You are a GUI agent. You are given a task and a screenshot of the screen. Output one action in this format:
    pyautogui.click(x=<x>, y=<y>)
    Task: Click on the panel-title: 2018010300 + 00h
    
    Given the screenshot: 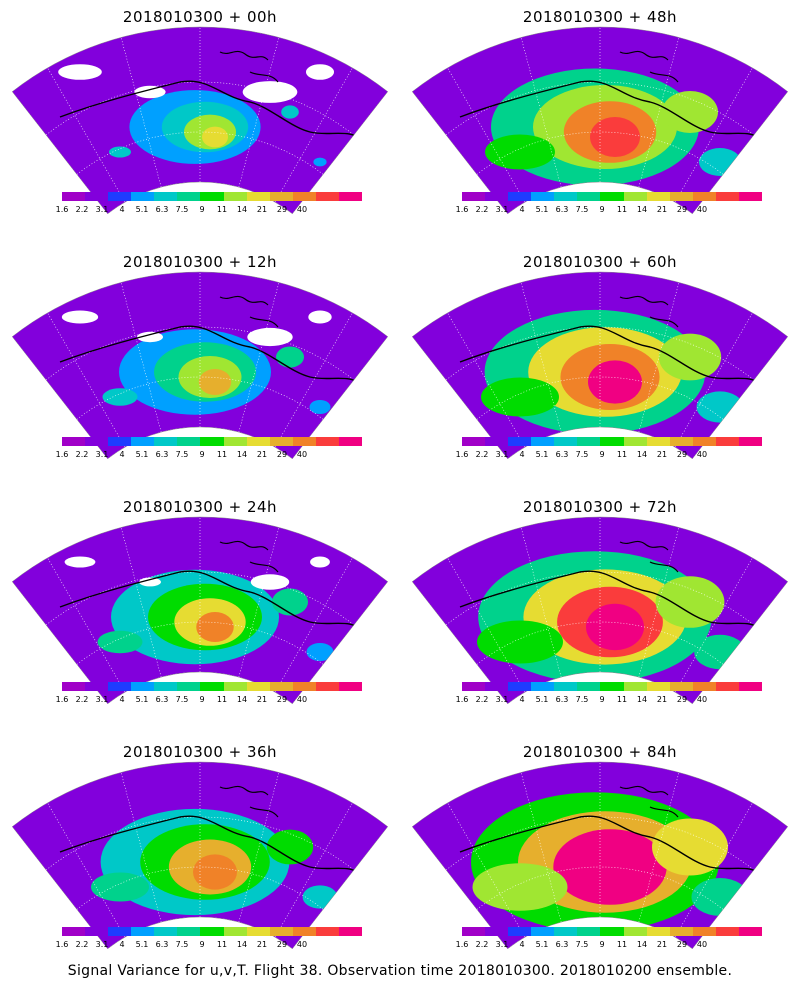 What is the action you would take?
    pyautogui.click(x=200, y=17)
    